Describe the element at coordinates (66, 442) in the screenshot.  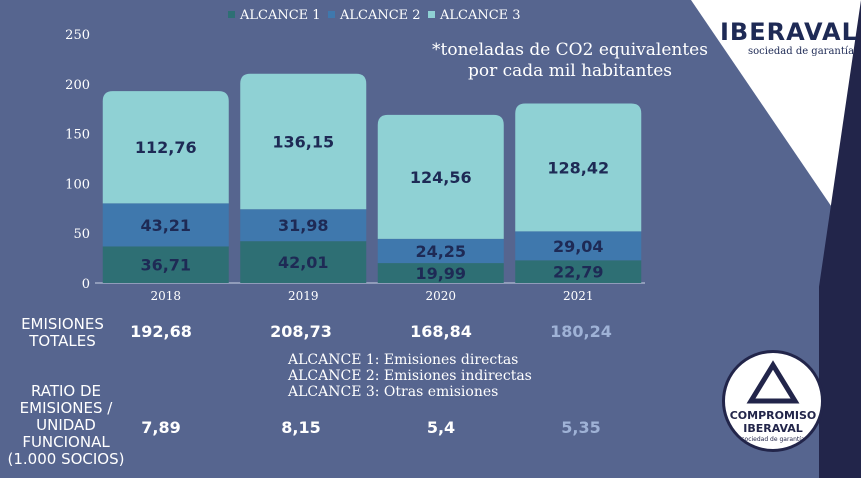
I see `ratio-label-line-4: FUNCIONAL` at that location.